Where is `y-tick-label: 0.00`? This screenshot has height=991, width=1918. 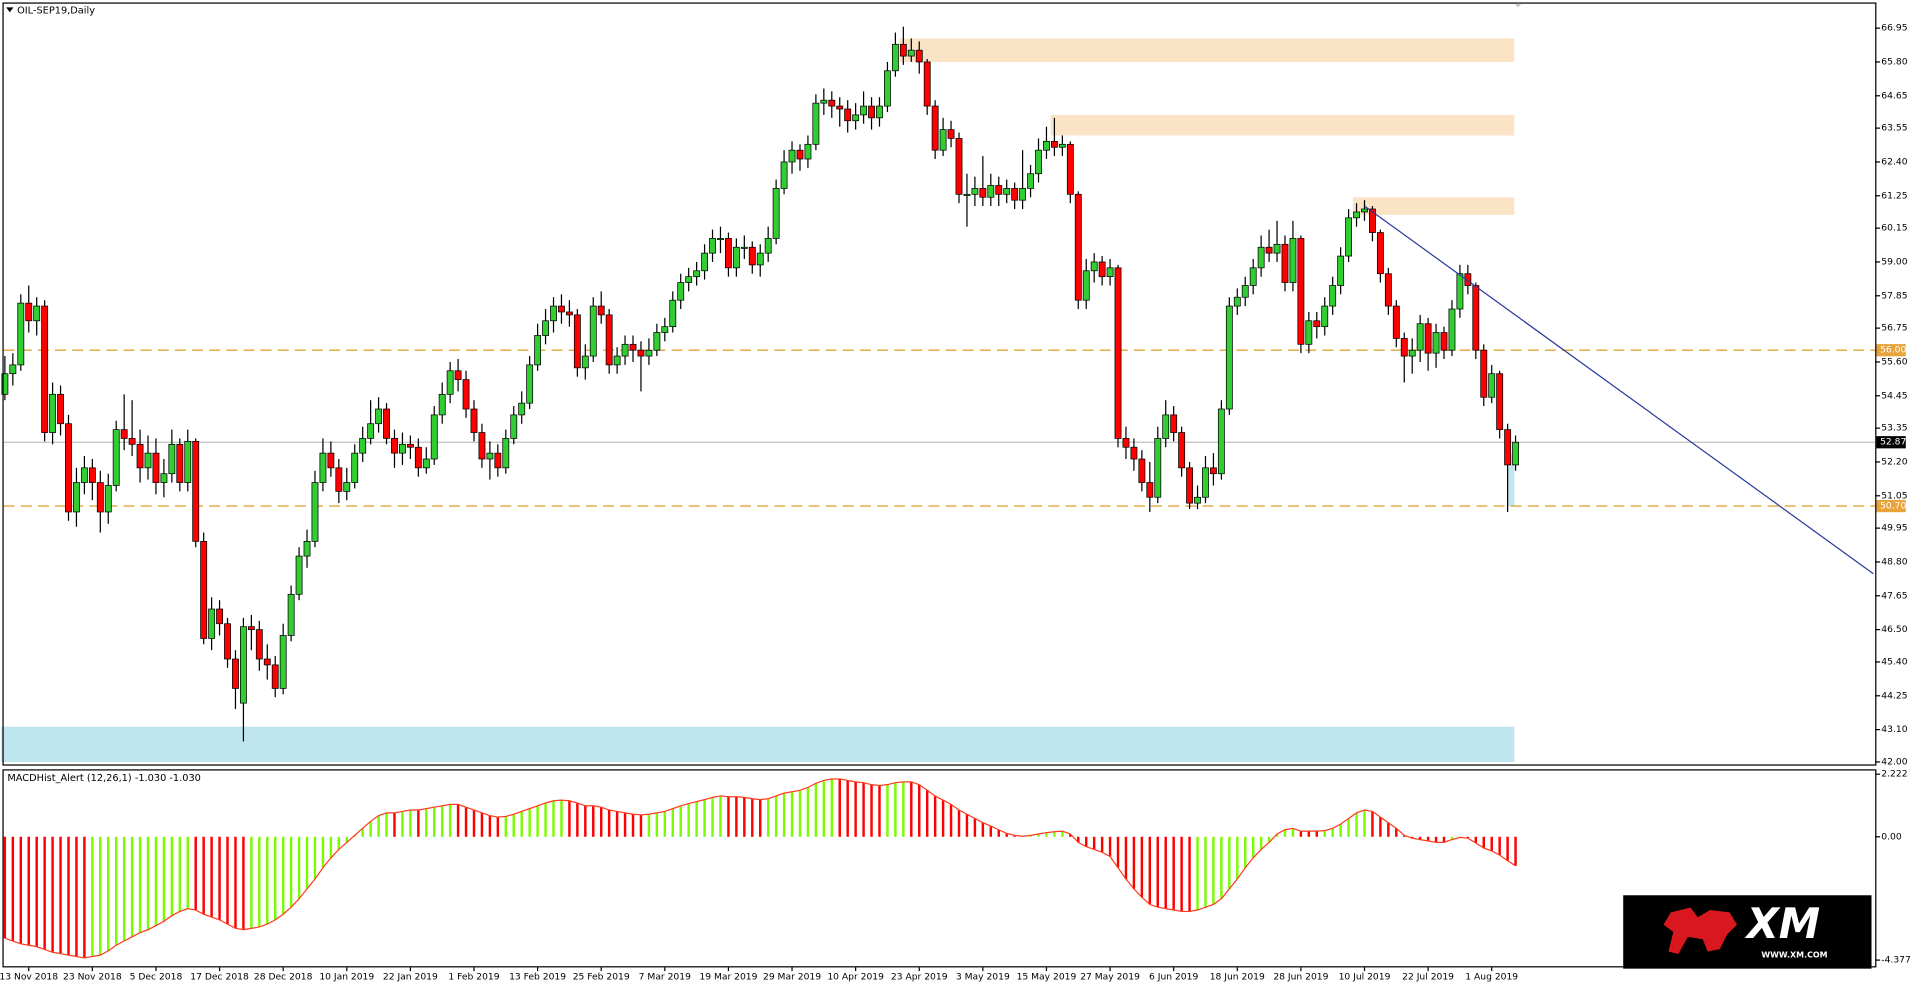
y-tick-label: 0.00 is located at coordinates (1891, 836).